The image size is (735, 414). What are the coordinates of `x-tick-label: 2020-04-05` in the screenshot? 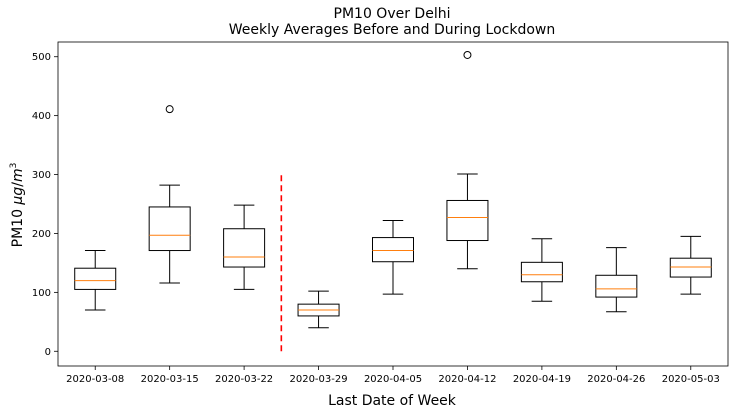 It's located at (393, 379).